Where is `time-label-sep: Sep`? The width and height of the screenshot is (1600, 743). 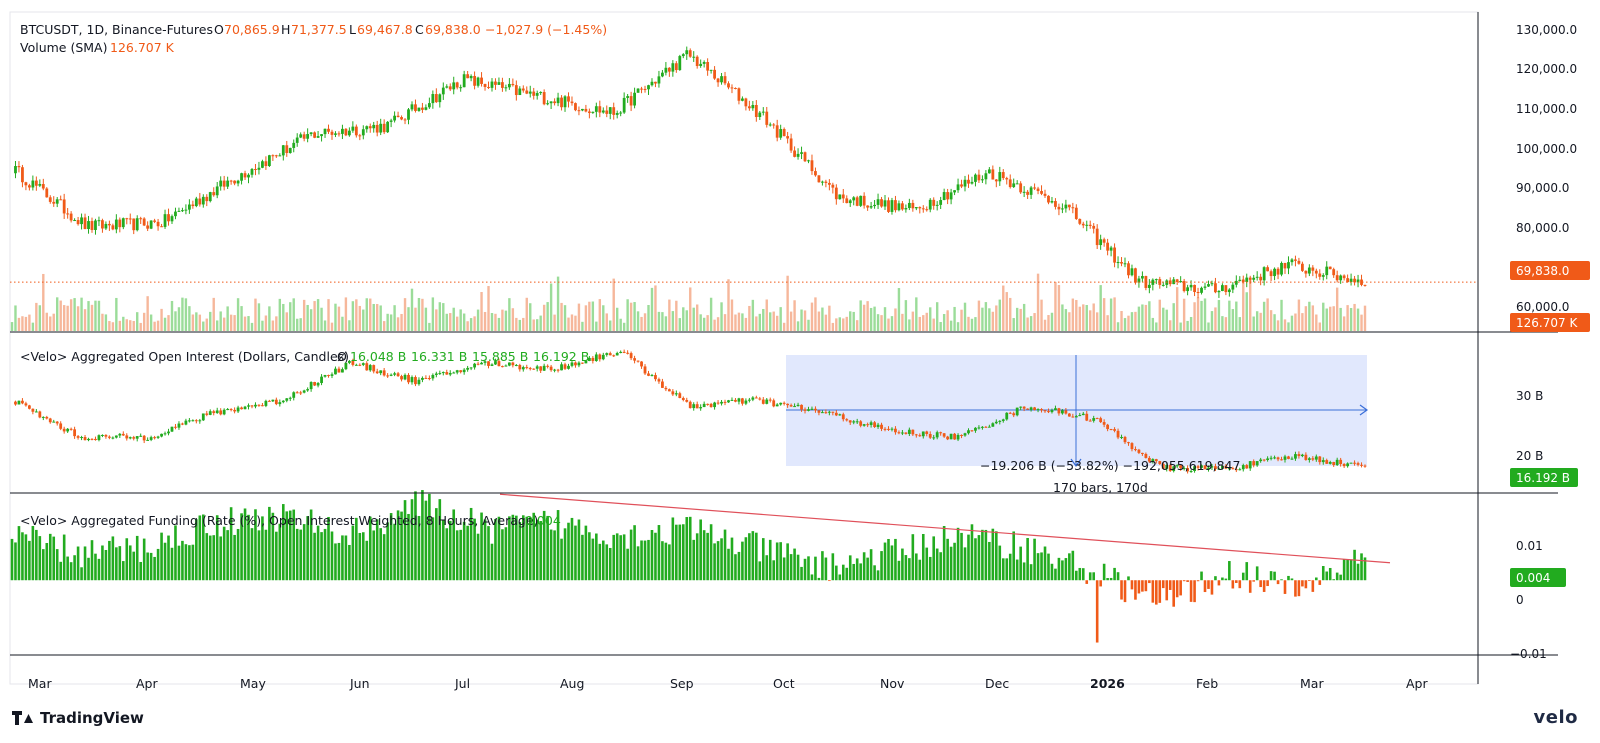 time-label-sep: Sep is located at coordinates (682, 683).